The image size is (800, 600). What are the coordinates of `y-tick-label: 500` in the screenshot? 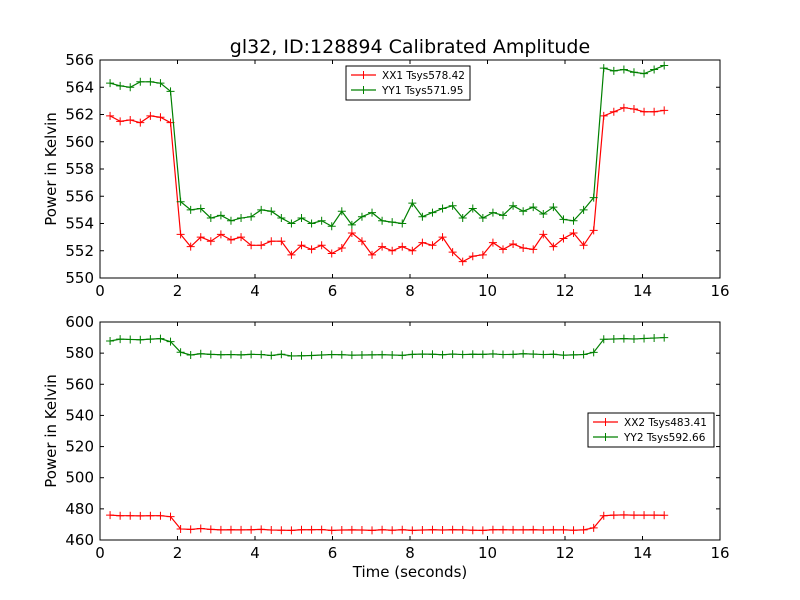 It's located at (79, 478).